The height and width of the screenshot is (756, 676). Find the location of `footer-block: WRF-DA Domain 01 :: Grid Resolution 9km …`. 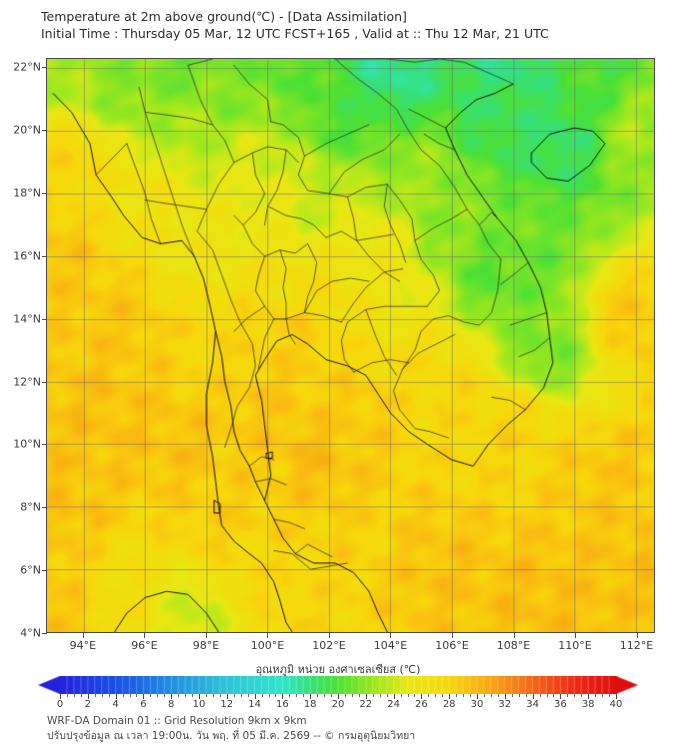

footer-block: WRF-DA Domain 01 :: Grid Resolution 9km … is located at coordinates (347, 729).